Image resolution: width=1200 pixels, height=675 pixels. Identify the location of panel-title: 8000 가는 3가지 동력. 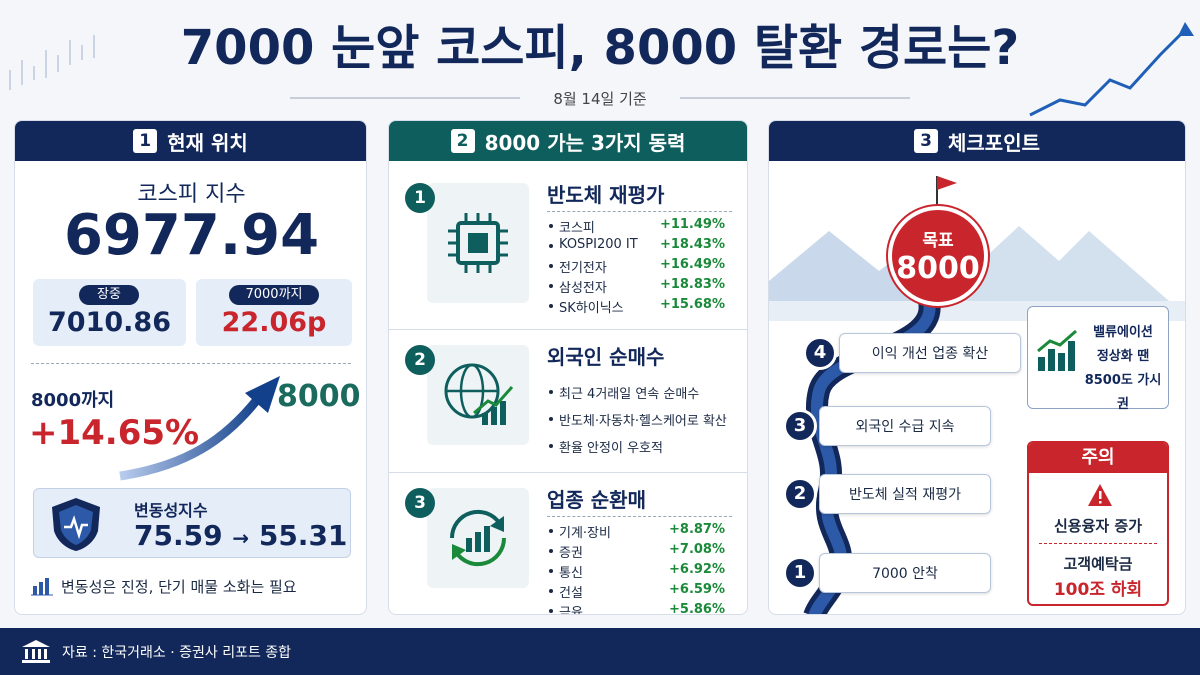
(585, 142).